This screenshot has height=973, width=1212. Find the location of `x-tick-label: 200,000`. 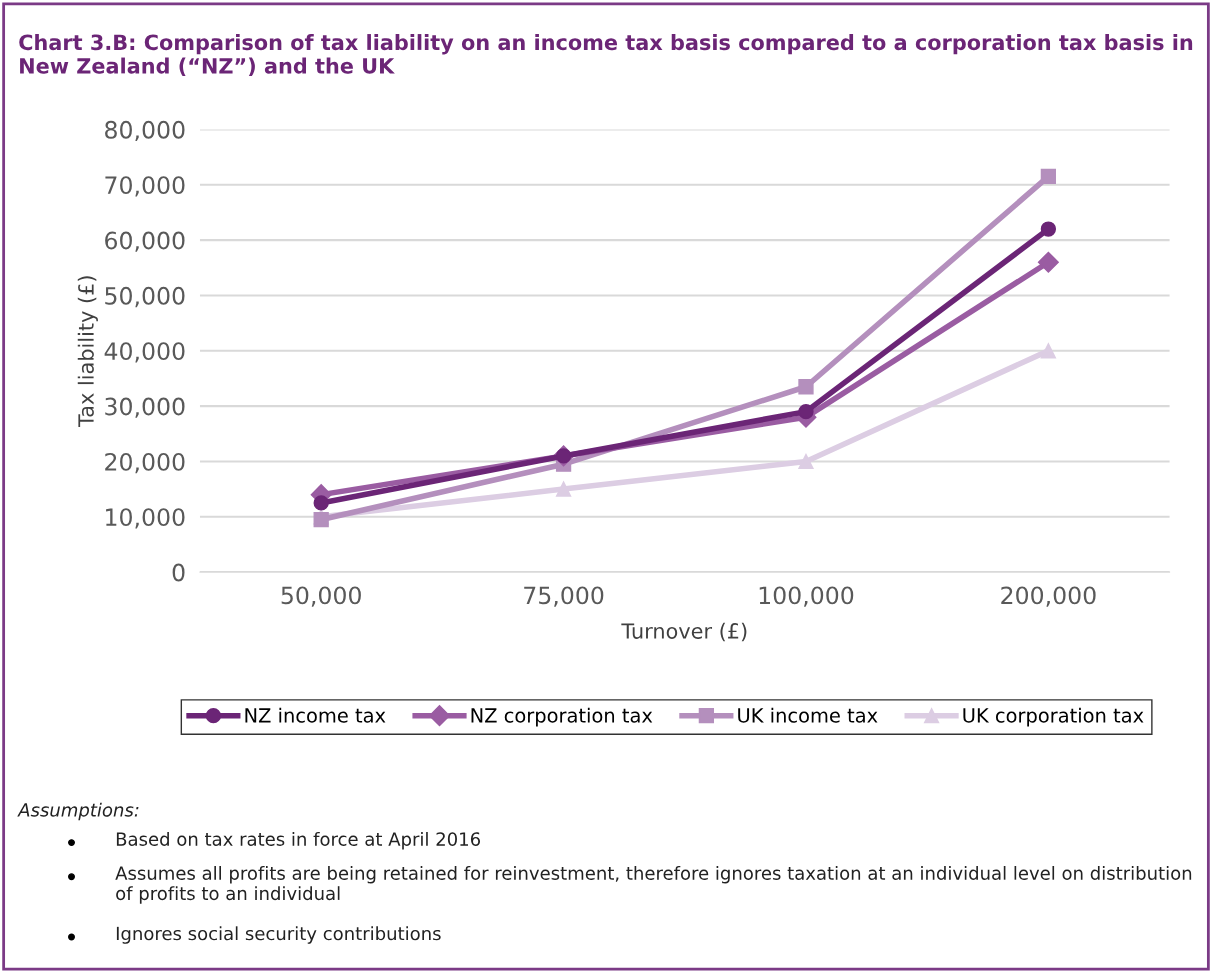

x-tick-label: 200,000 is located at coordinates (1048, 596).